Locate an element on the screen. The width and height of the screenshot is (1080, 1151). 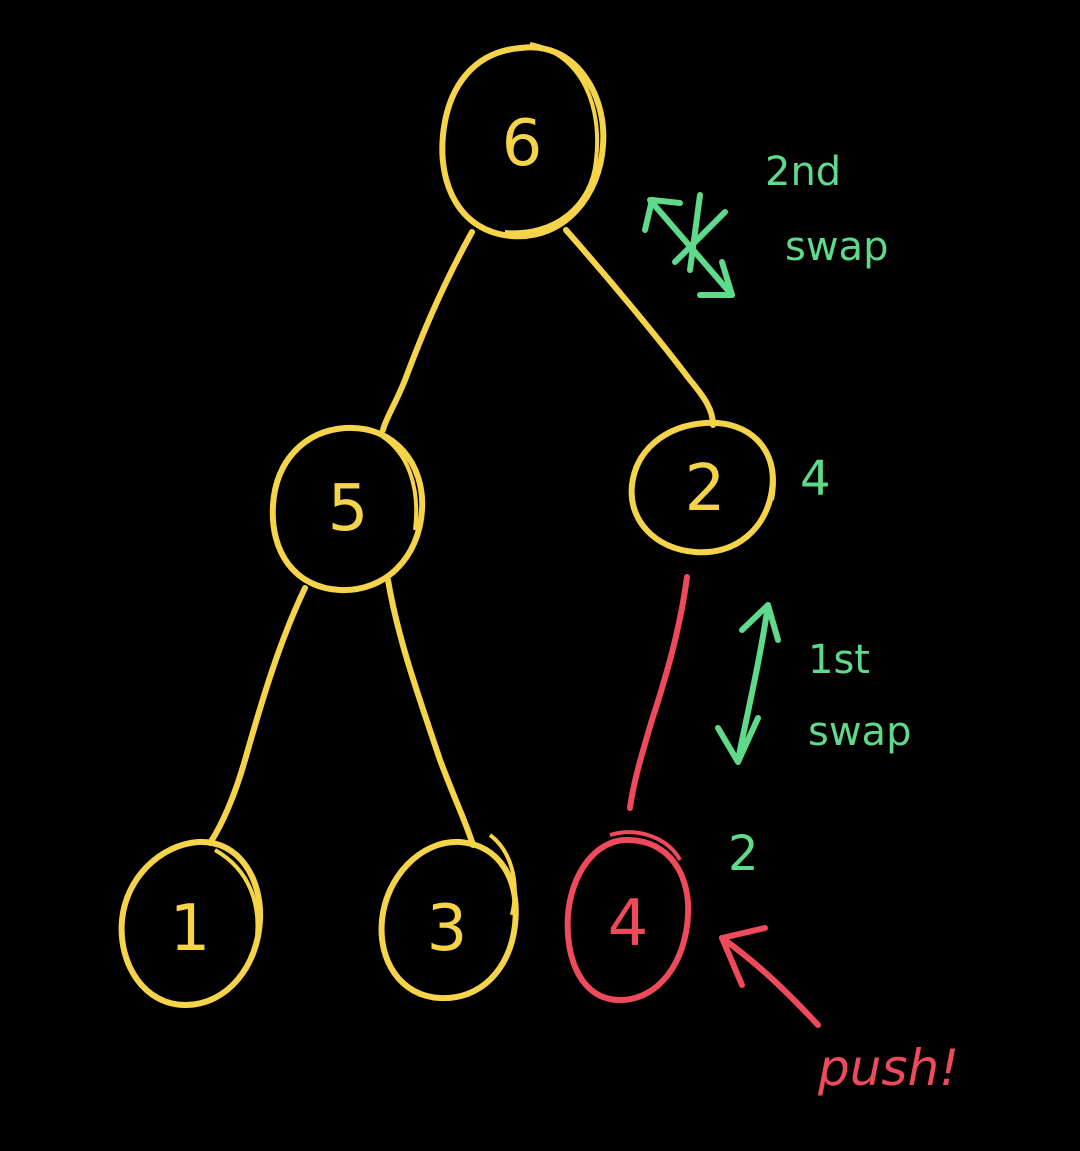
second-swap-label-line2: swap is located at coordinates (836, 247).